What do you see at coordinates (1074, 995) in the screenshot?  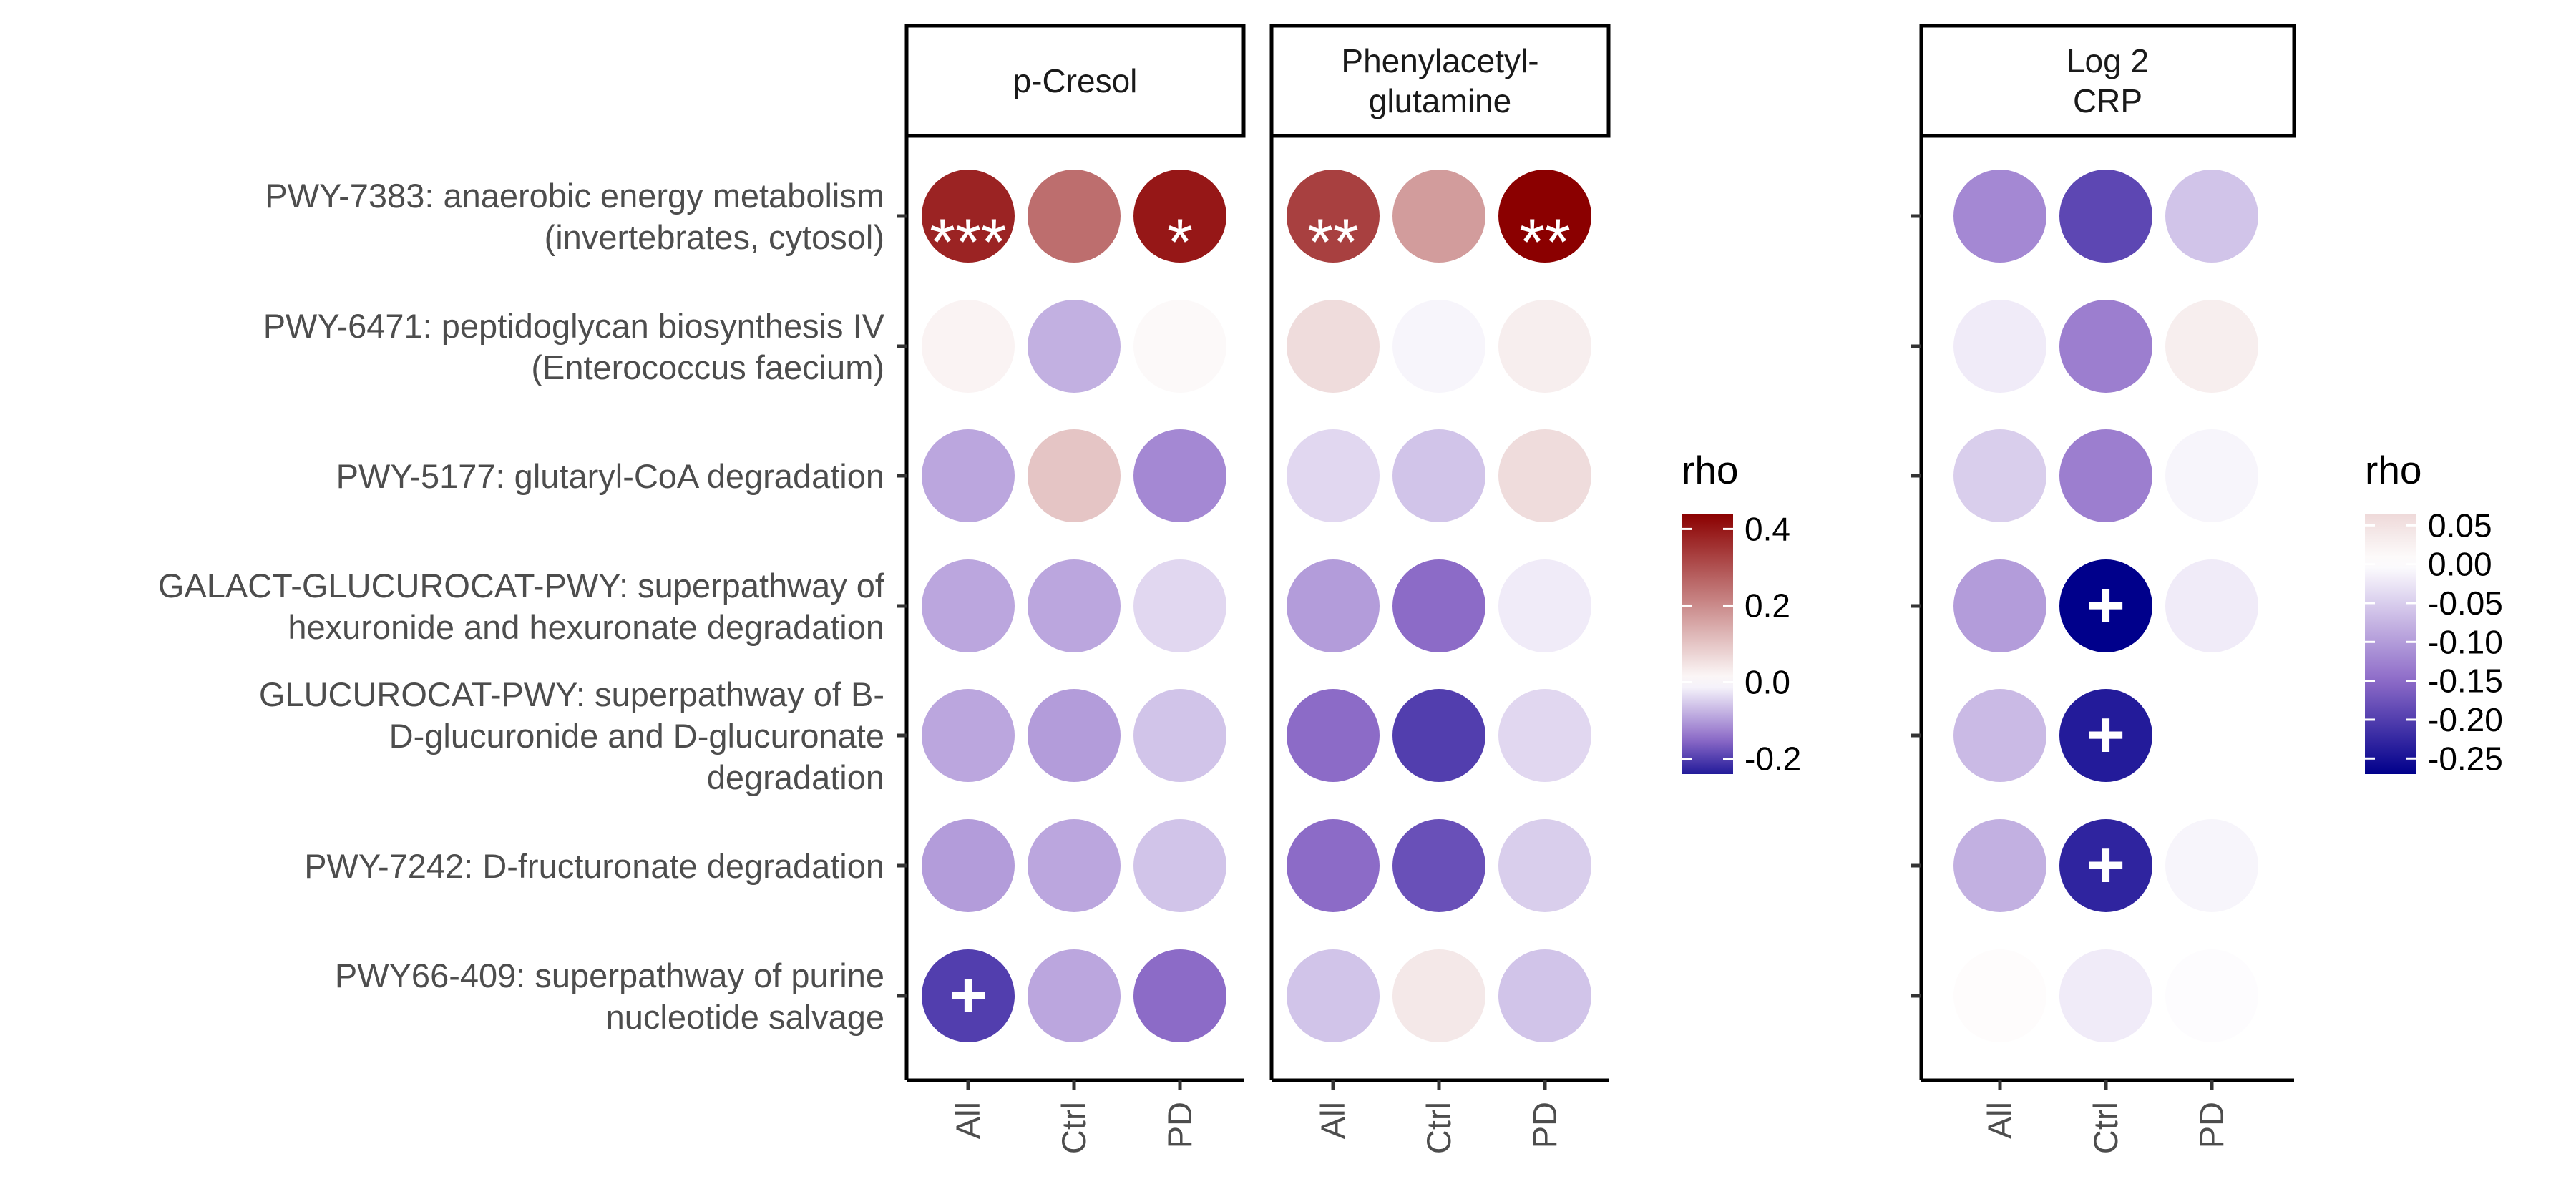 I see `dot-p-cresol-pwy66-409-ctrl` at bounding box center [1074, 995].